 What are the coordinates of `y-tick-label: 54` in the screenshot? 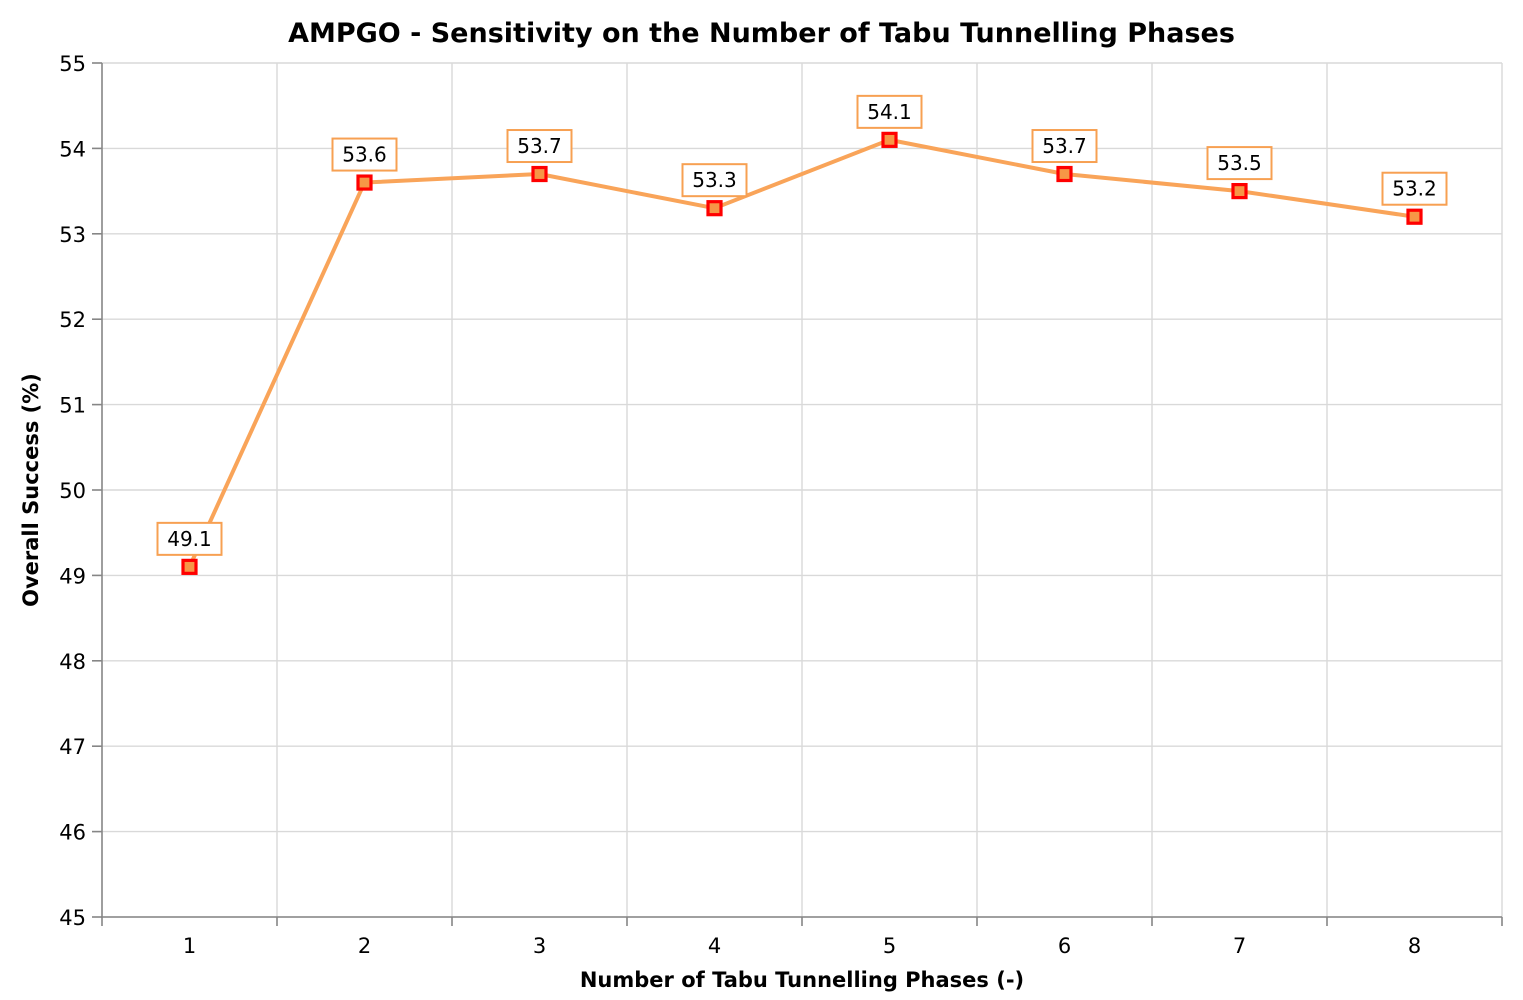 It's located at (72, 149).